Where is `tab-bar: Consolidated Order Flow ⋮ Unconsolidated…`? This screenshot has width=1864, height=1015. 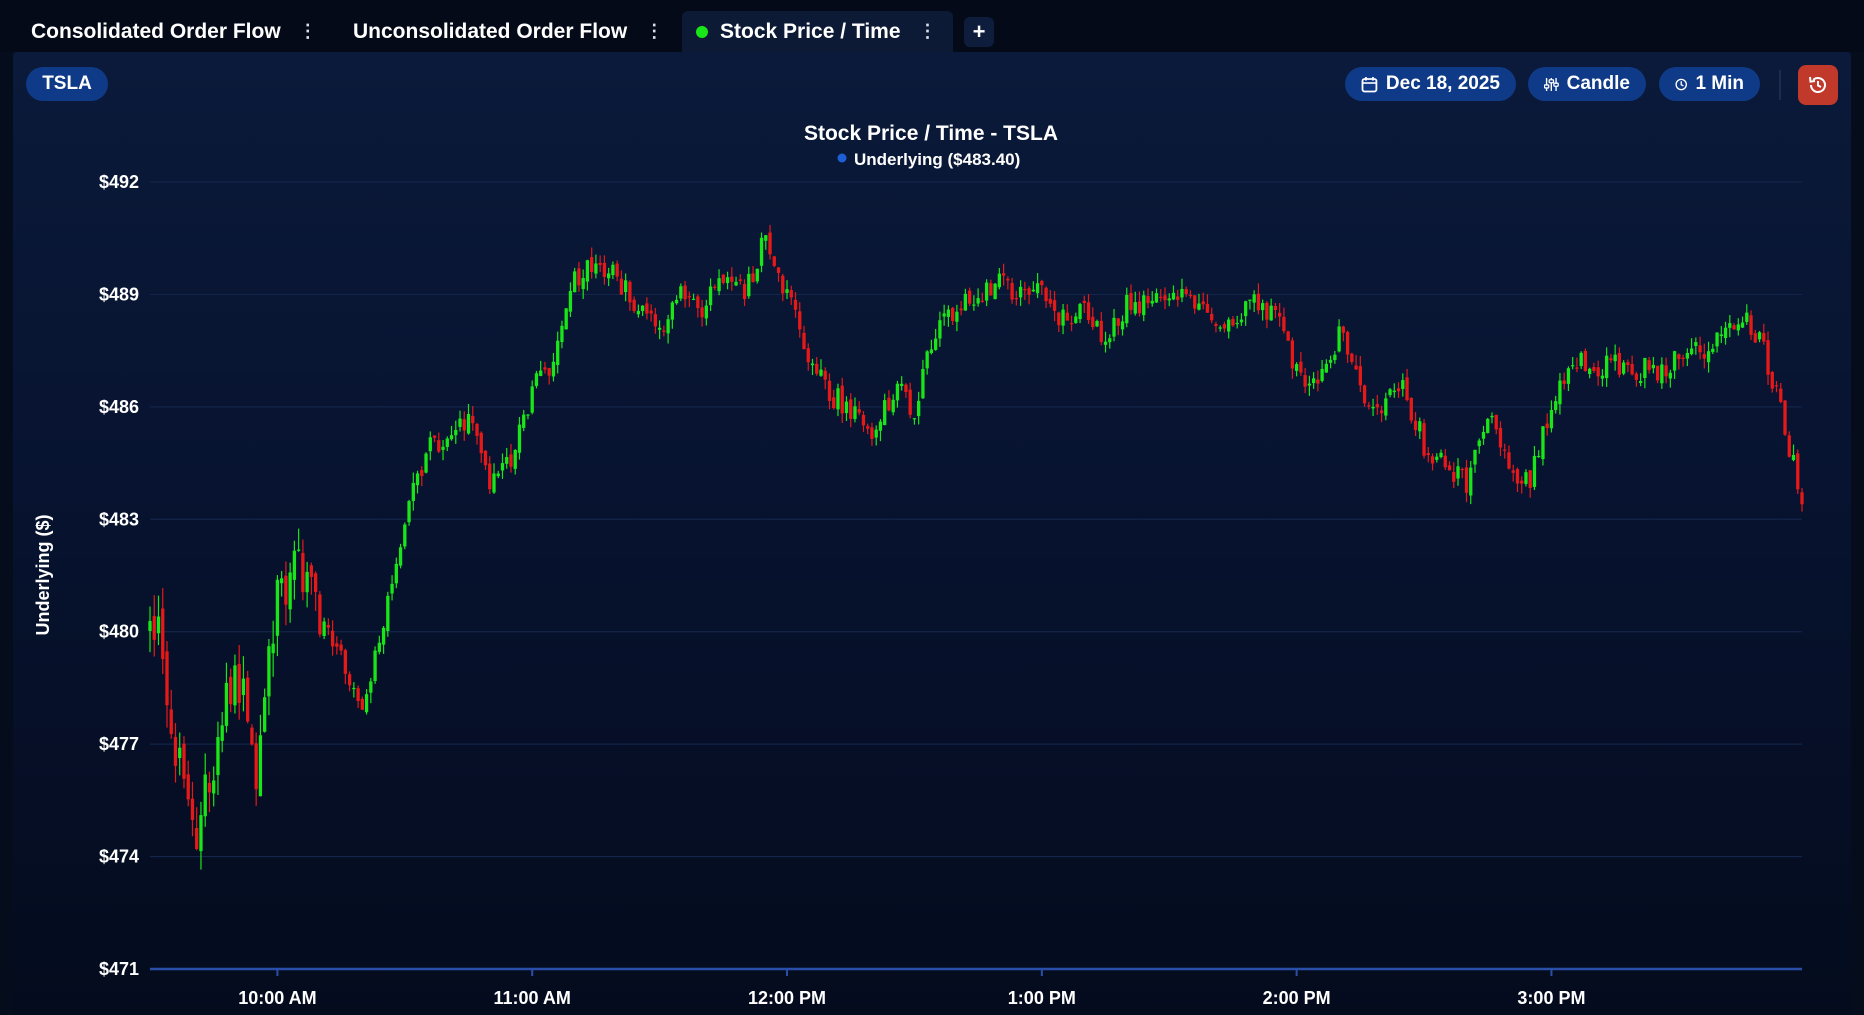
tab-bar: Consolidated Order Flow ⋮ Unconsolidated… is located at coordinates (932, 26).